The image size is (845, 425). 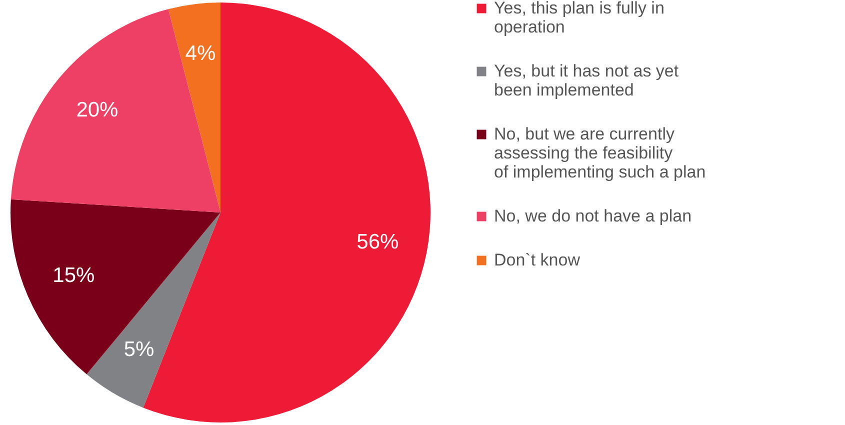 I want to click on data-label: 4%, so click(x=200, y=53).